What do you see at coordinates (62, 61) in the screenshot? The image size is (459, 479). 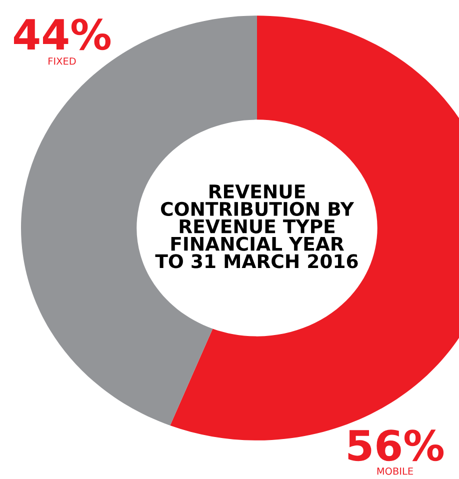 I see `slice-label: FIXED` at bounding box center [62, 61].